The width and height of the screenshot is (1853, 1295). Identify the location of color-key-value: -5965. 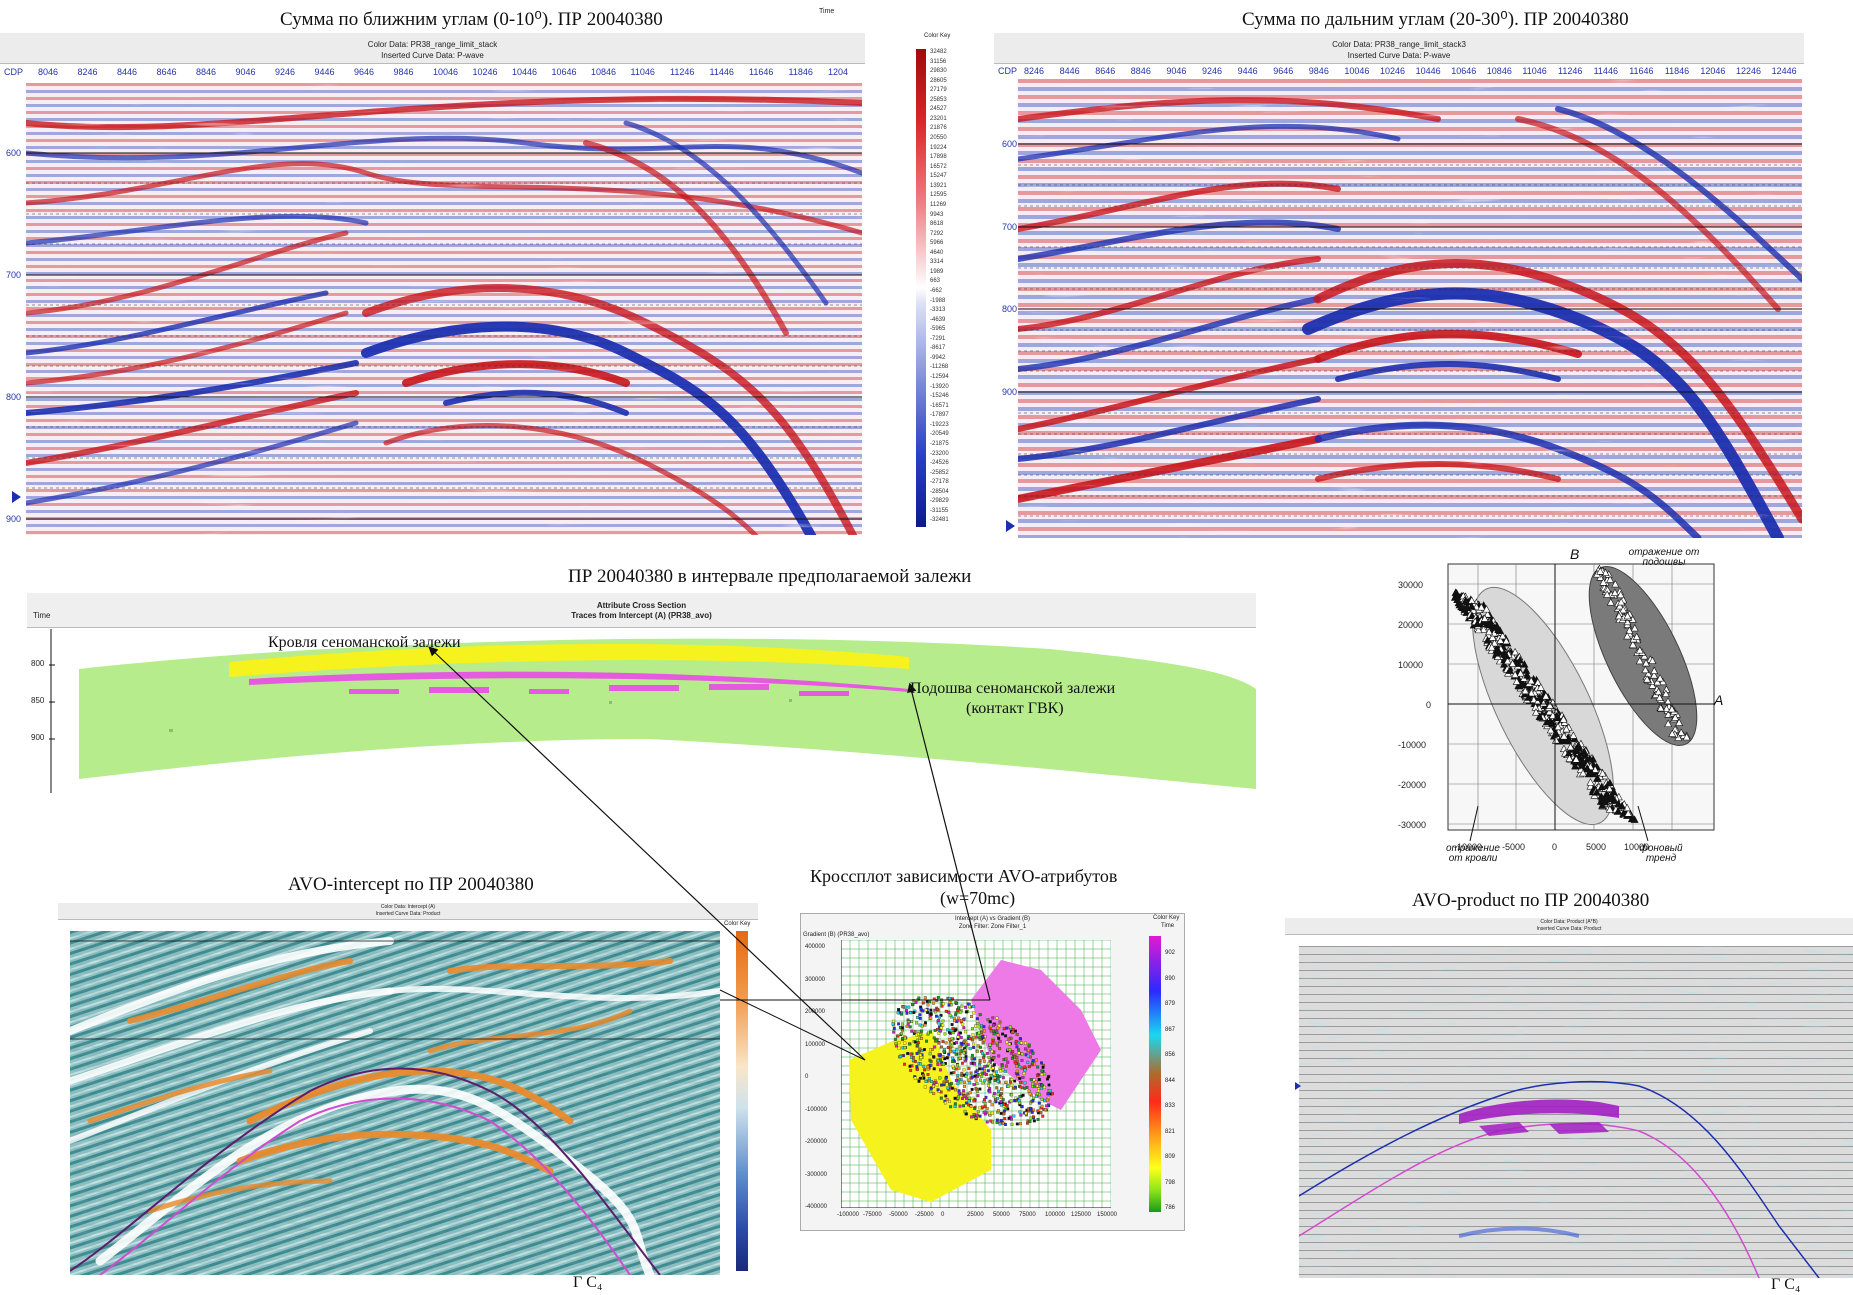
(938, 329).